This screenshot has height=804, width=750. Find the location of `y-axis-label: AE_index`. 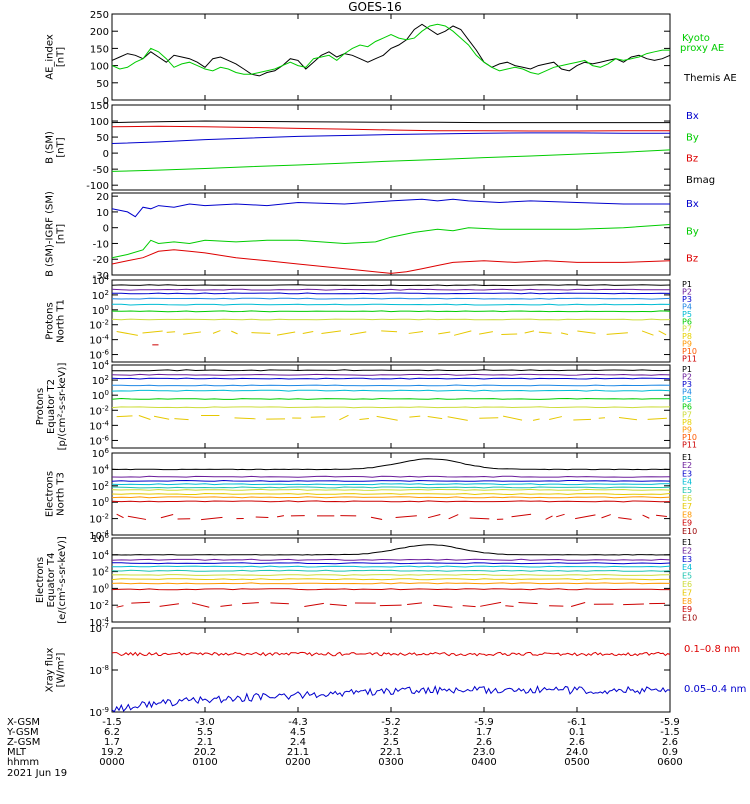

y-axis-label: AE_index is located at coordinates (50, 57).